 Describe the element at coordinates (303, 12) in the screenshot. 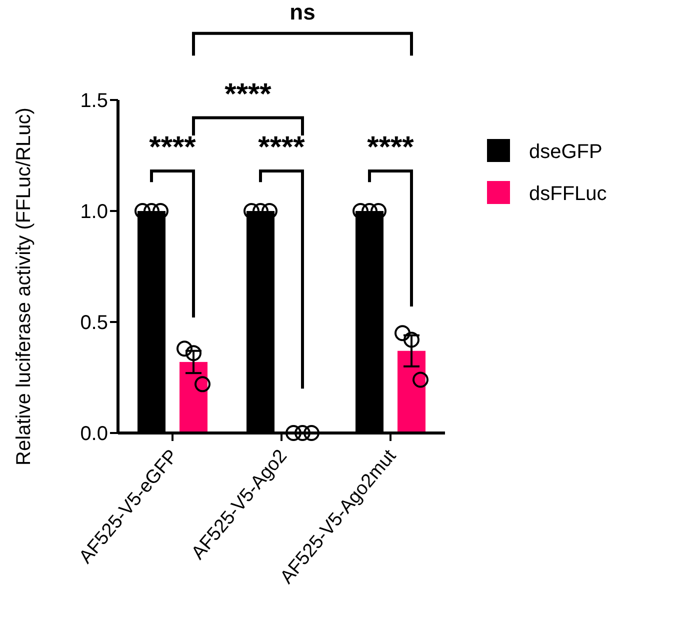

I see `text: ns` at that location.